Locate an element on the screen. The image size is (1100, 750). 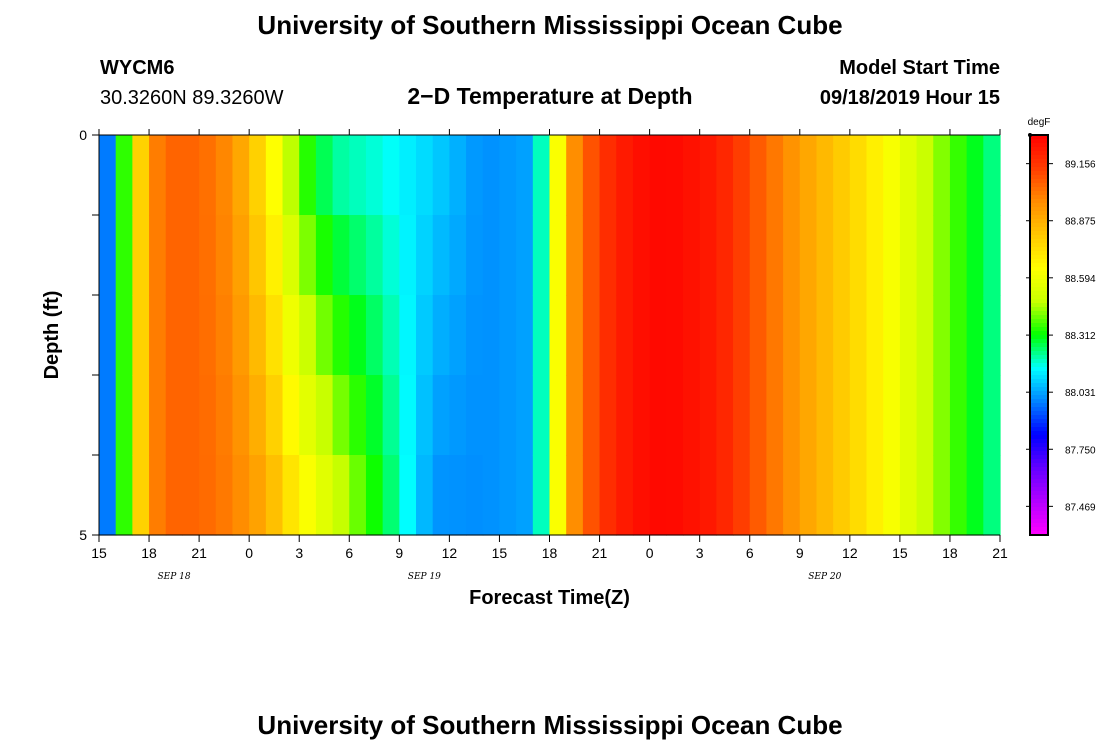
y-axis-ticks: 05 is located at coordinates (89, 335).